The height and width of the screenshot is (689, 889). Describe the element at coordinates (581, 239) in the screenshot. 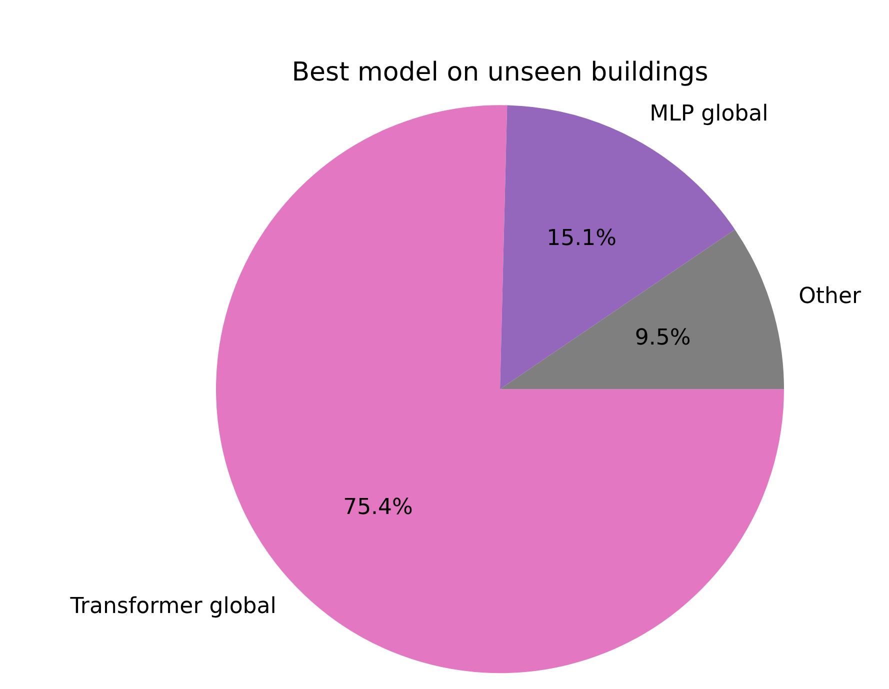

I see `data-label: 15.1%` at that location.